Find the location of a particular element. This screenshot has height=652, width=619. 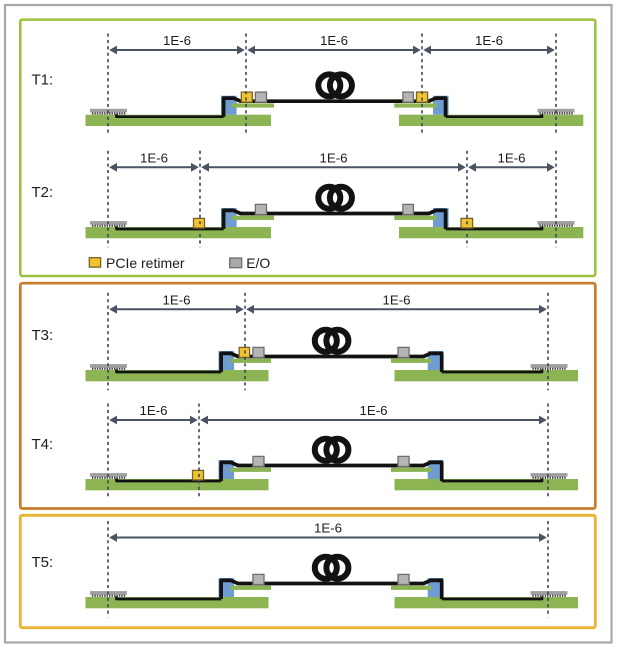

svg-text: T4: is located at coordinates (43, 444).